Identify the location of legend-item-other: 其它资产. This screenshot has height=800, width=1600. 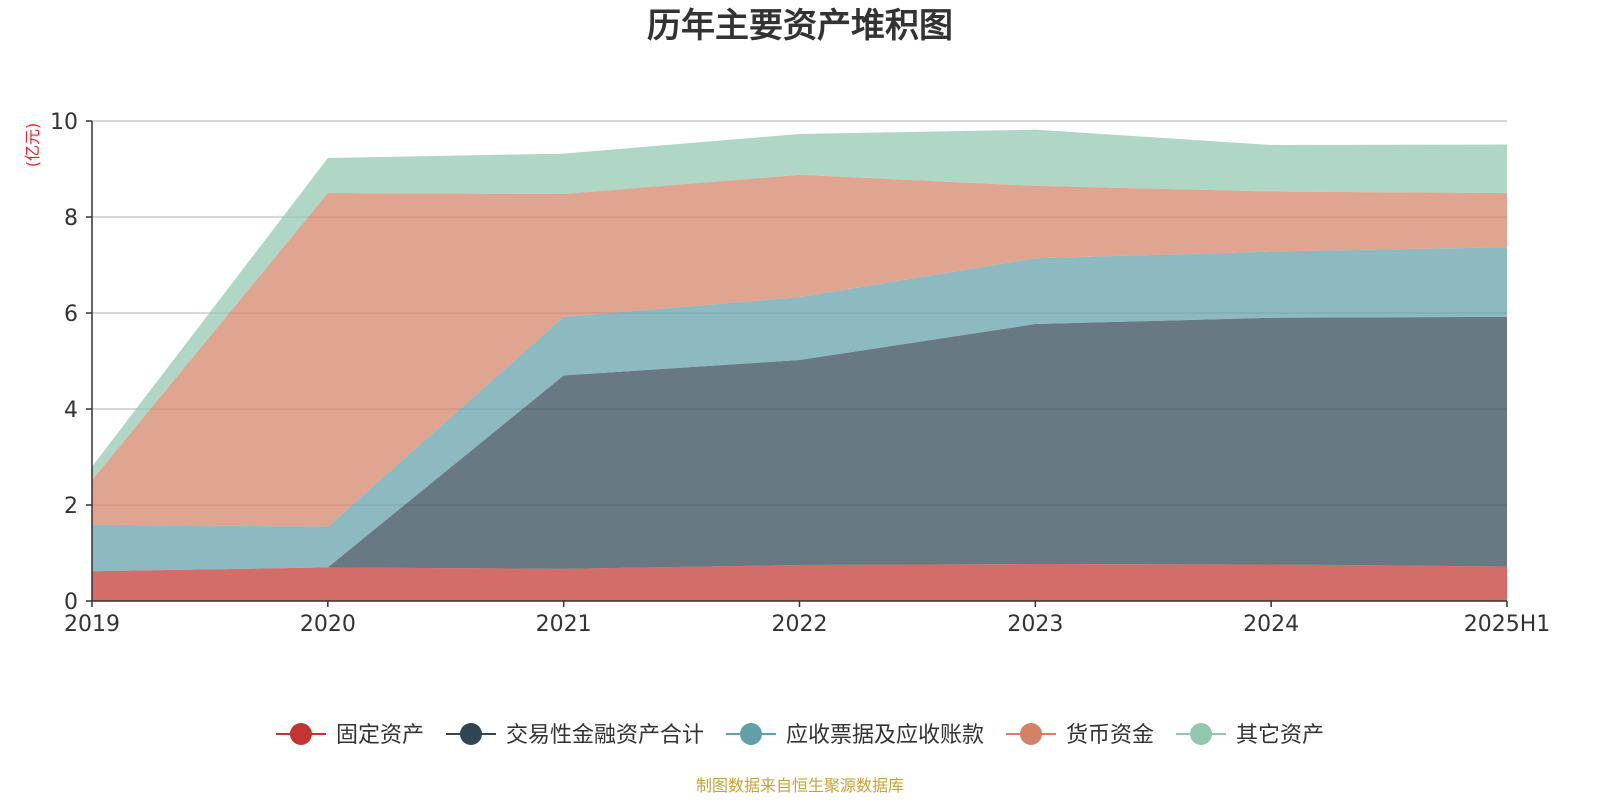
(1250, 735).